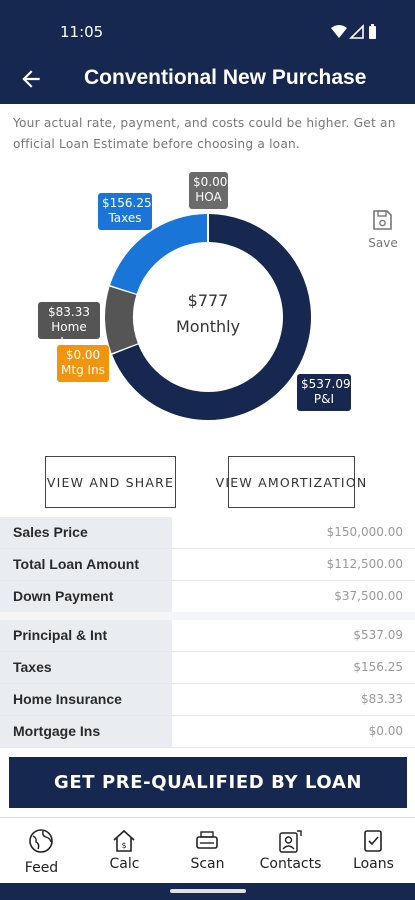 The height and width of the screenshot is (900, 415). What do you see at coordinates (372, 32) in the screenshot?
I see `battery-icon` at bounding box center [372, 32].